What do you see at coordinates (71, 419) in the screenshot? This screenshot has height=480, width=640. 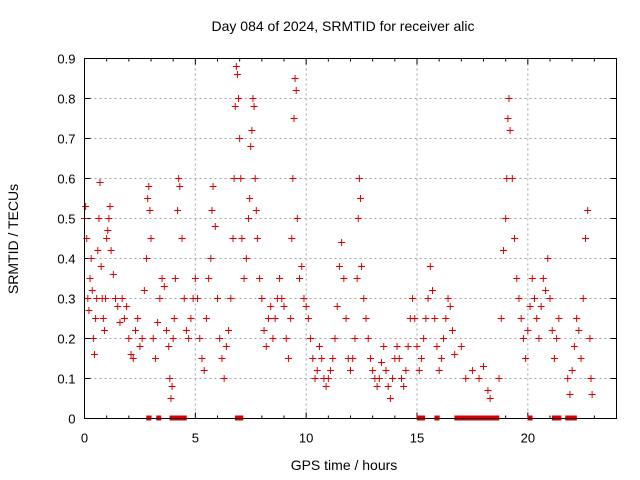 I see `y-tick-label: 0` at bounding box center [71, 419].